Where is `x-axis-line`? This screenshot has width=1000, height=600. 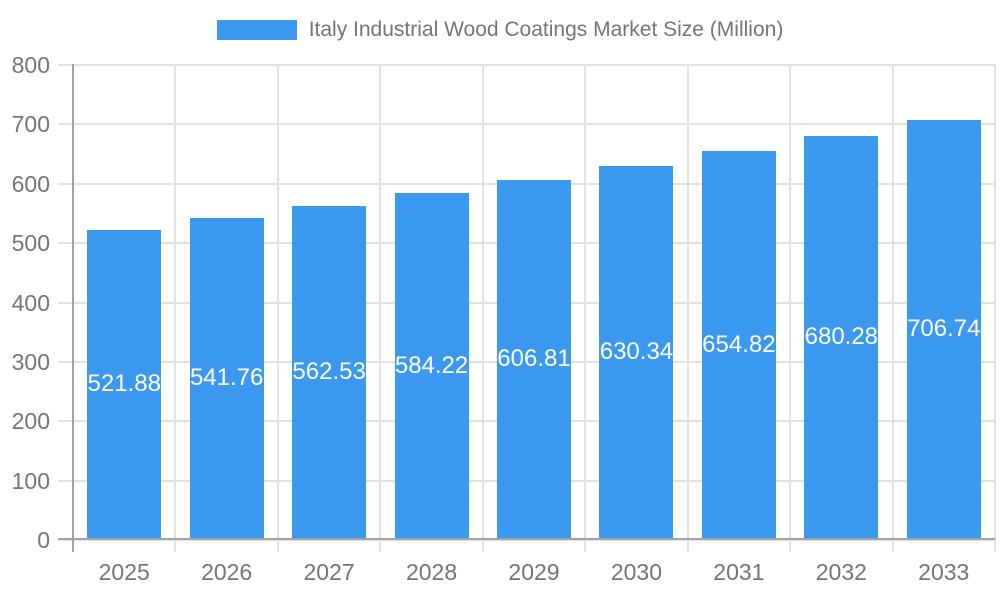
x-axis-line is located at coordinates (526, 539).